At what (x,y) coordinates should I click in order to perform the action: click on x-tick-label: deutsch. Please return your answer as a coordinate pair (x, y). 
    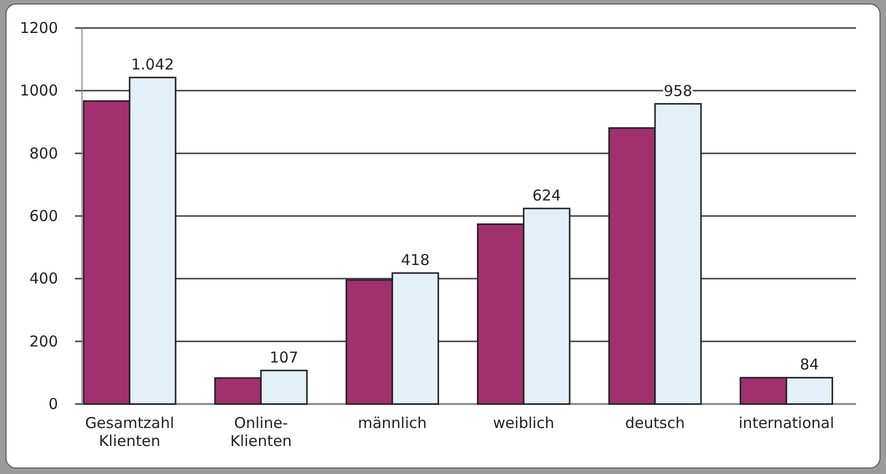
    Looking at the image, I should click on (655, 423).